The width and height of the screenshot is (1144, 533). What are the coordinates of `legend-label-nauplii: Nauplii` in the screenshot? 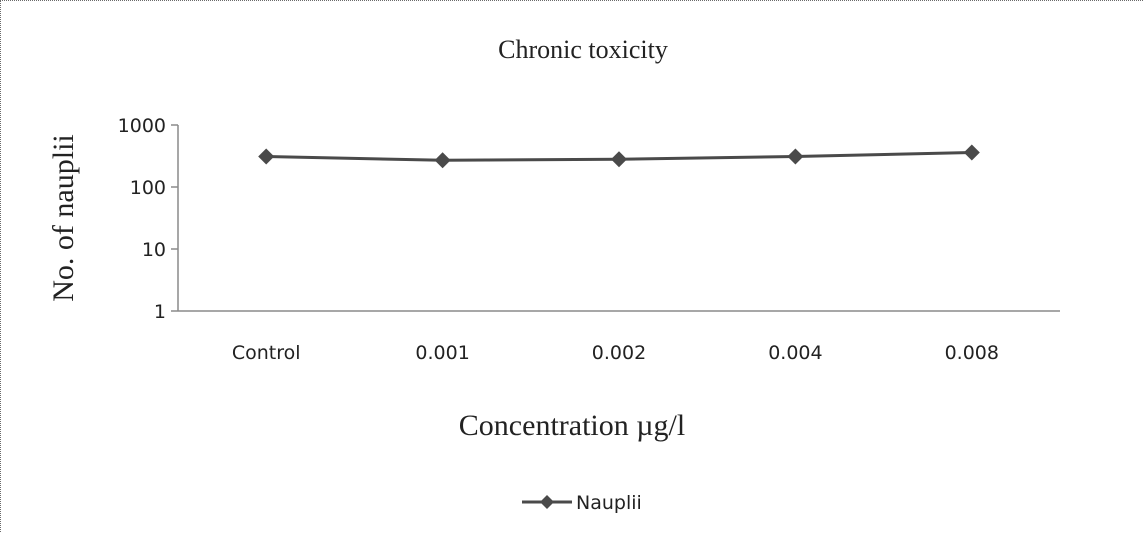 It's located at (609, 503).